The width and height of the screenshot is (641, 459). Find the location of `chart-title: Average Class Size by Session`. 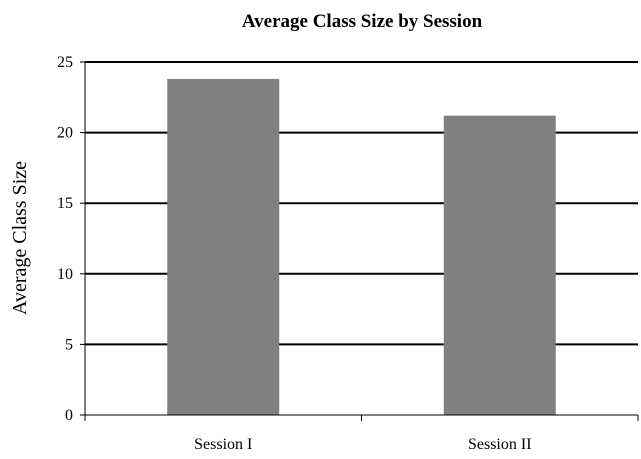

chart-title: Average Class Size by Session is located at coordinates (362, 21).